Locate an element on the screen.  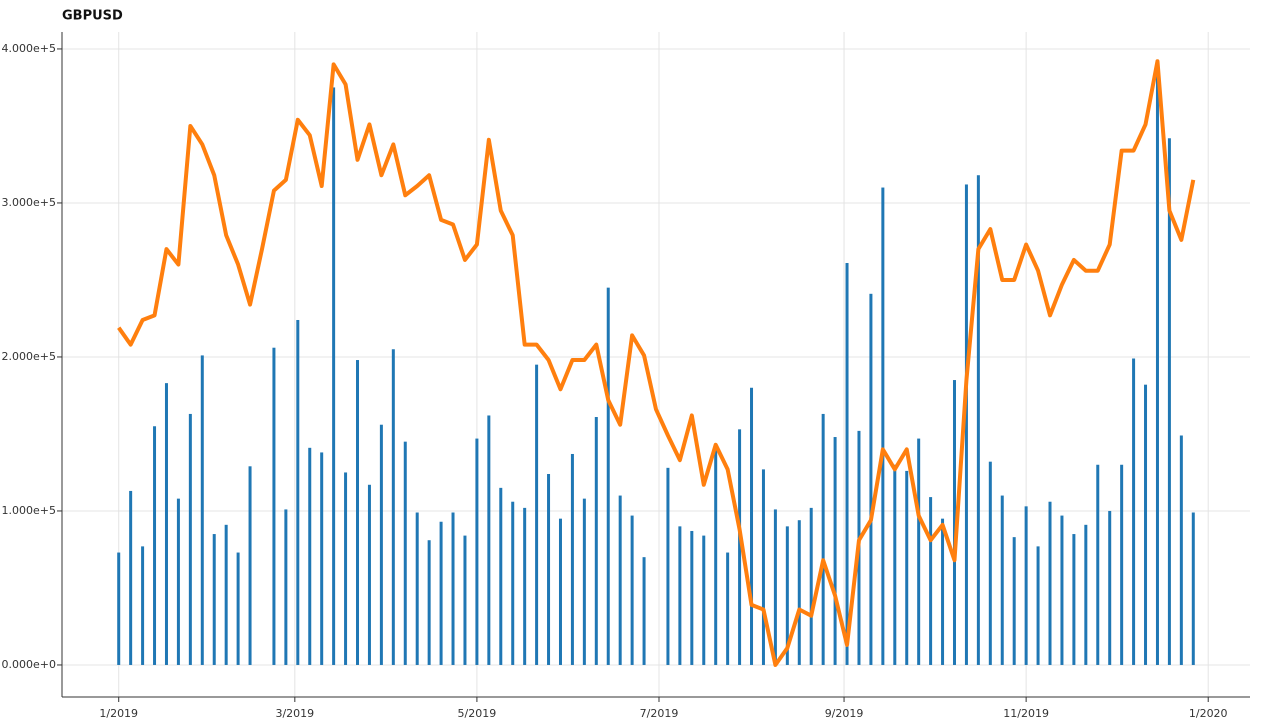
x-tick-label: 5/2019 is located at coordinates (477, 713).